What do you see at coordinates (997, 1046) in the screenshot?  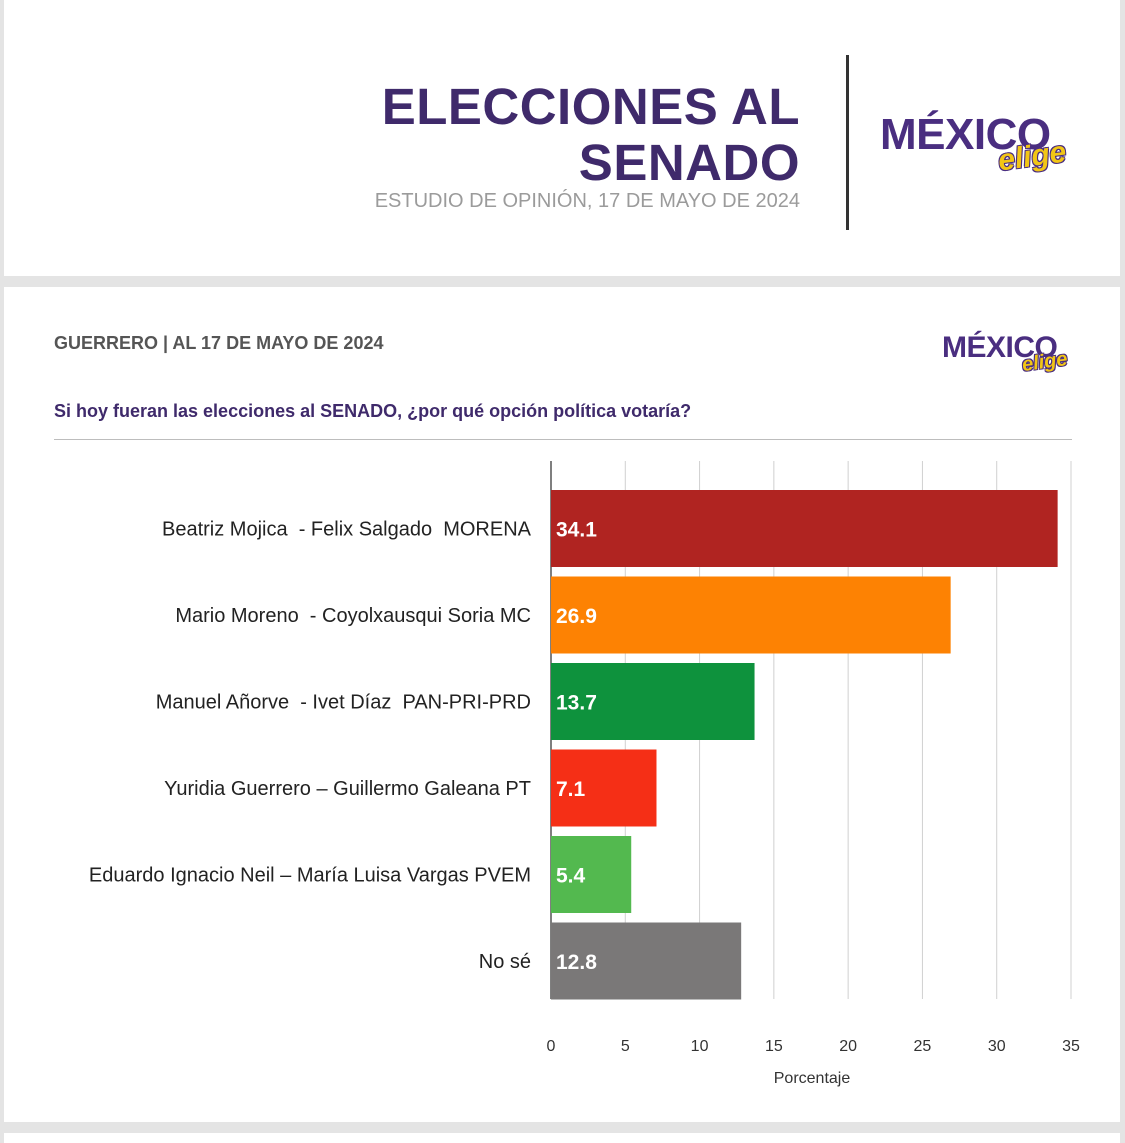 I see `x-tick-label: 30` at bounding box center [997, 1046].